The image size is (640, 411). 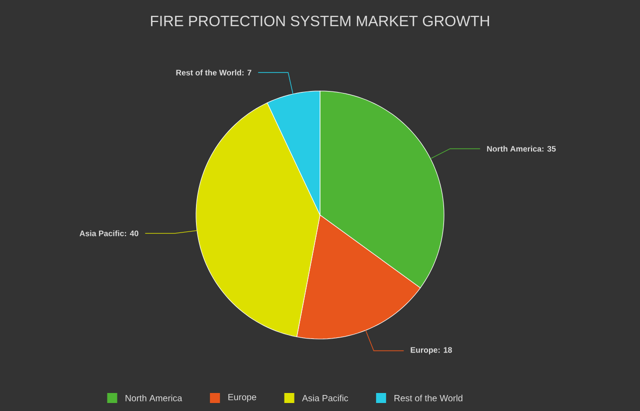 I want to click on chart-title: FIRE PROTECTION SYSTEM MARKET GROWTH, so click(x=320, y=21).